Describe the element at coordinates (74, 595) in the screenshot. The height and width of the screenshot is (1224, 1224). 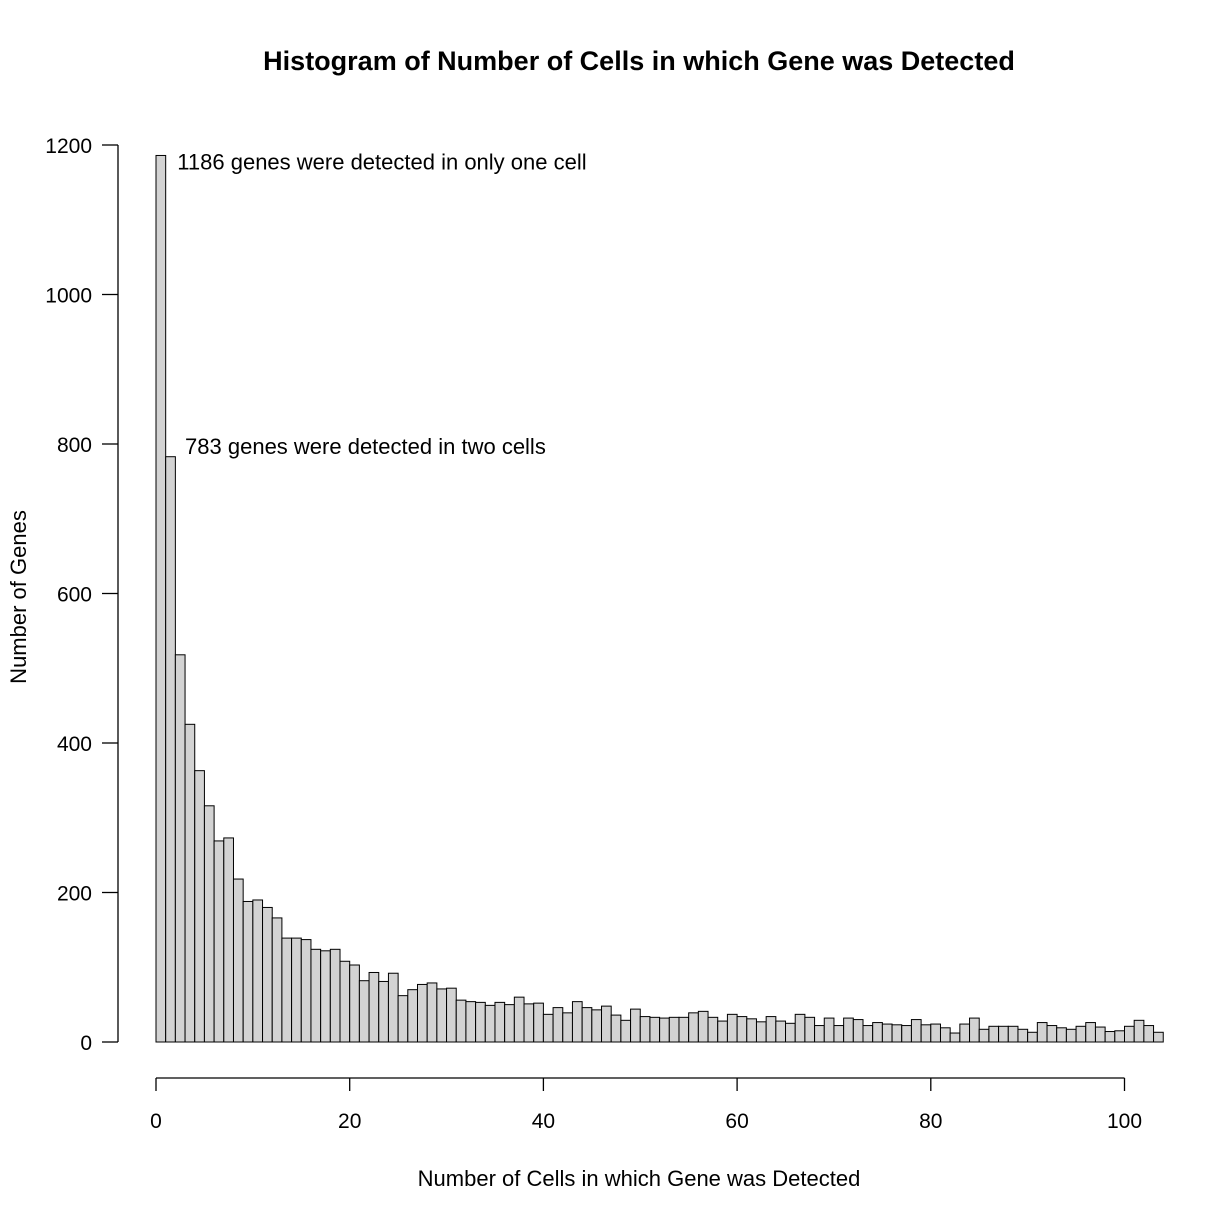
I see `y-tick-label: 600` at that location.